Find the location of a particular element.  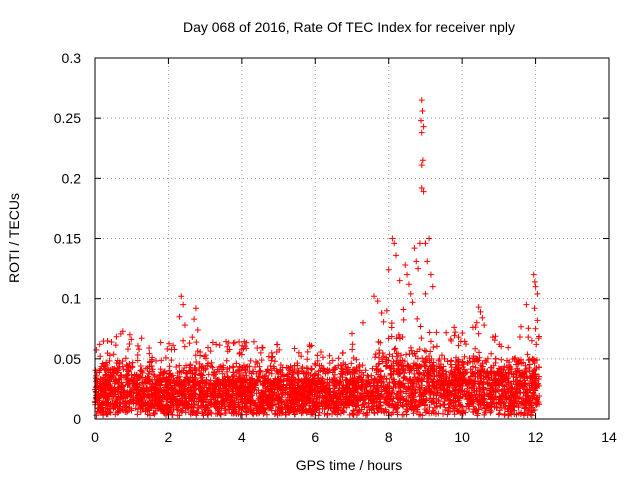

x-tick-label: 14 is located at coordinates (609, 437).